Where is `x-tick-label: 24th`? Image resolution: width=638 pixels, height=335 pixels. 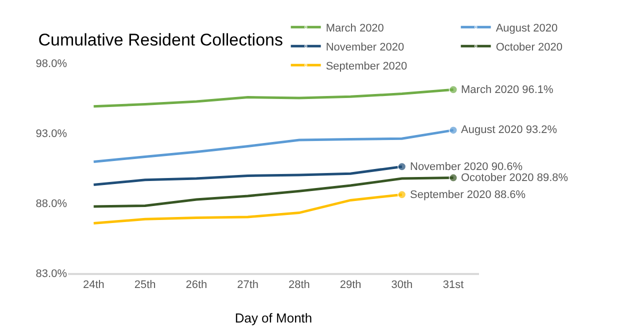
x-tick-label: 24th is located at coordinates (93, 284).